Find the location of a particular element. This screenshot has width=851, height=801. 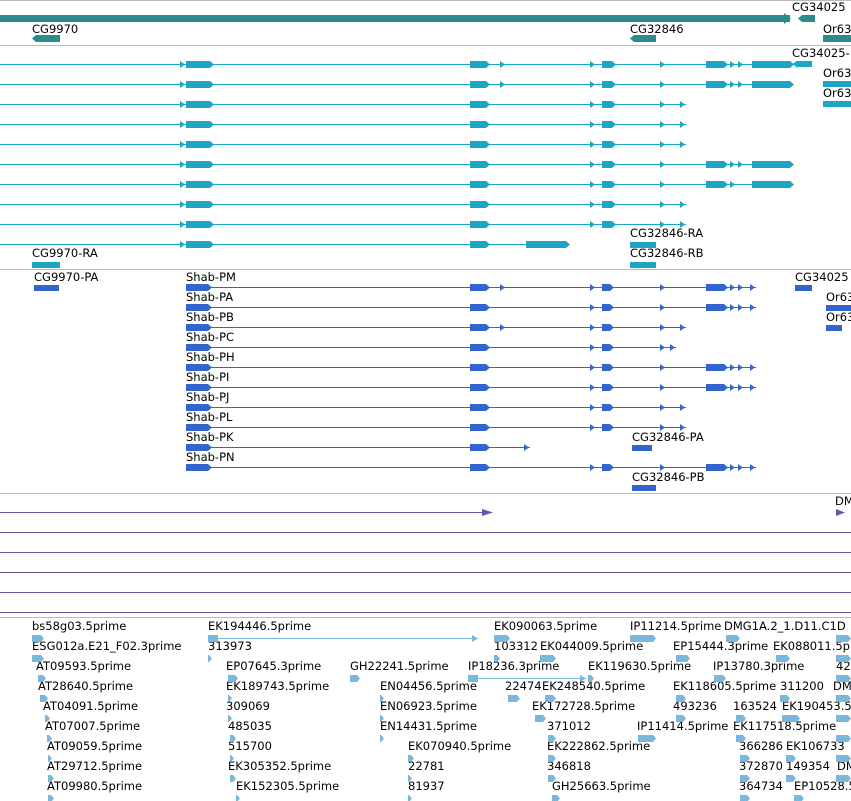

transcript-cg34025-bar is located at coordinates (802, 64).